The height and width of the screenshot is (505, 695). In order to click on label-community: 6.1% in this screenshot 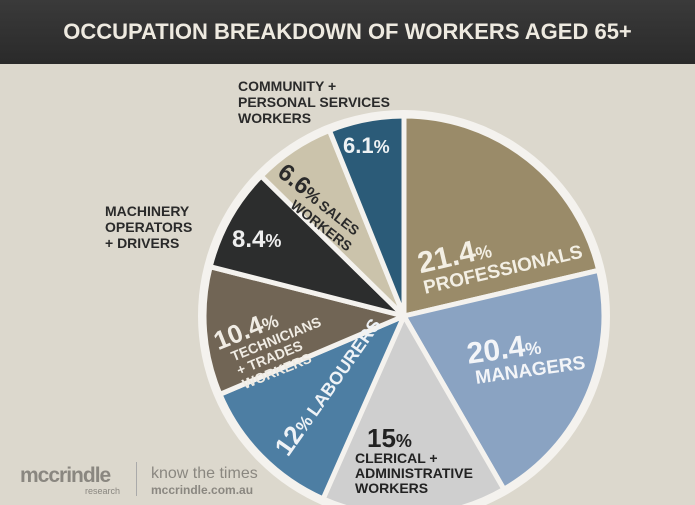, I will do `click(366, 145)`.